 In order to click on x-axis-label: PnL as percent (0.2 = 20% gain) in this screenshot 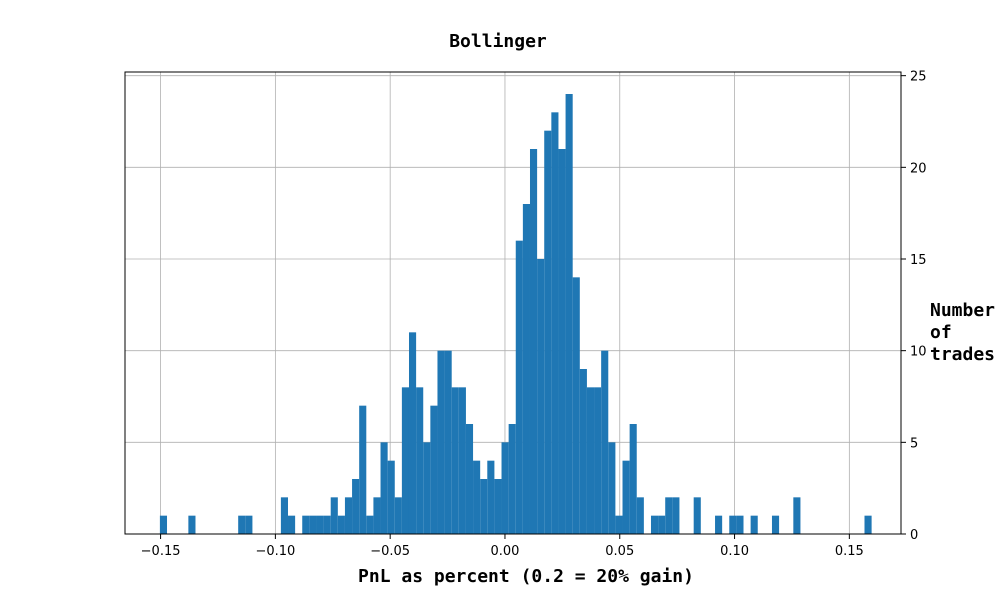, I will do `click(526, 576)`.